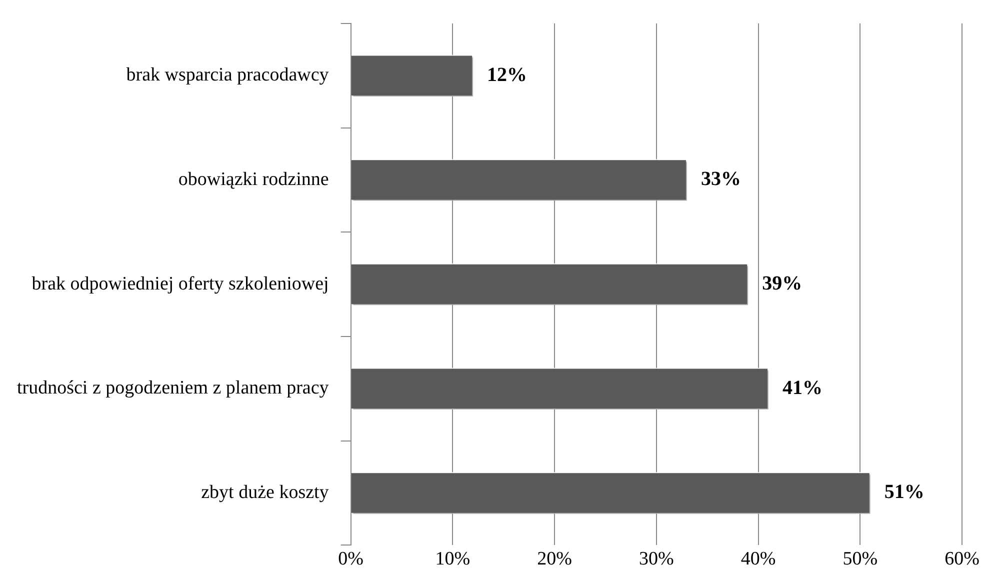 The width and height of the screenshot is (987, 579). Describe the element at coordinates (173, 388) in the screenshot. I see `y-tick-label: trudności z pogodzeniem z planem pracy` at that location.